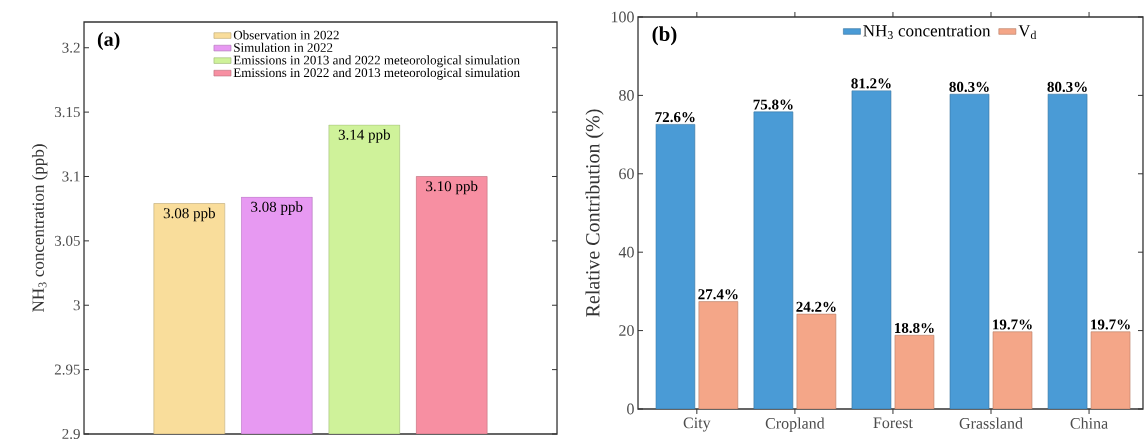 The width and height of the screenshot is (1146, 444). What do you see at coordinates (71, 176) in the screenshot?
I see `y-tick-label: 3.1` at bounding box center [71, 176].